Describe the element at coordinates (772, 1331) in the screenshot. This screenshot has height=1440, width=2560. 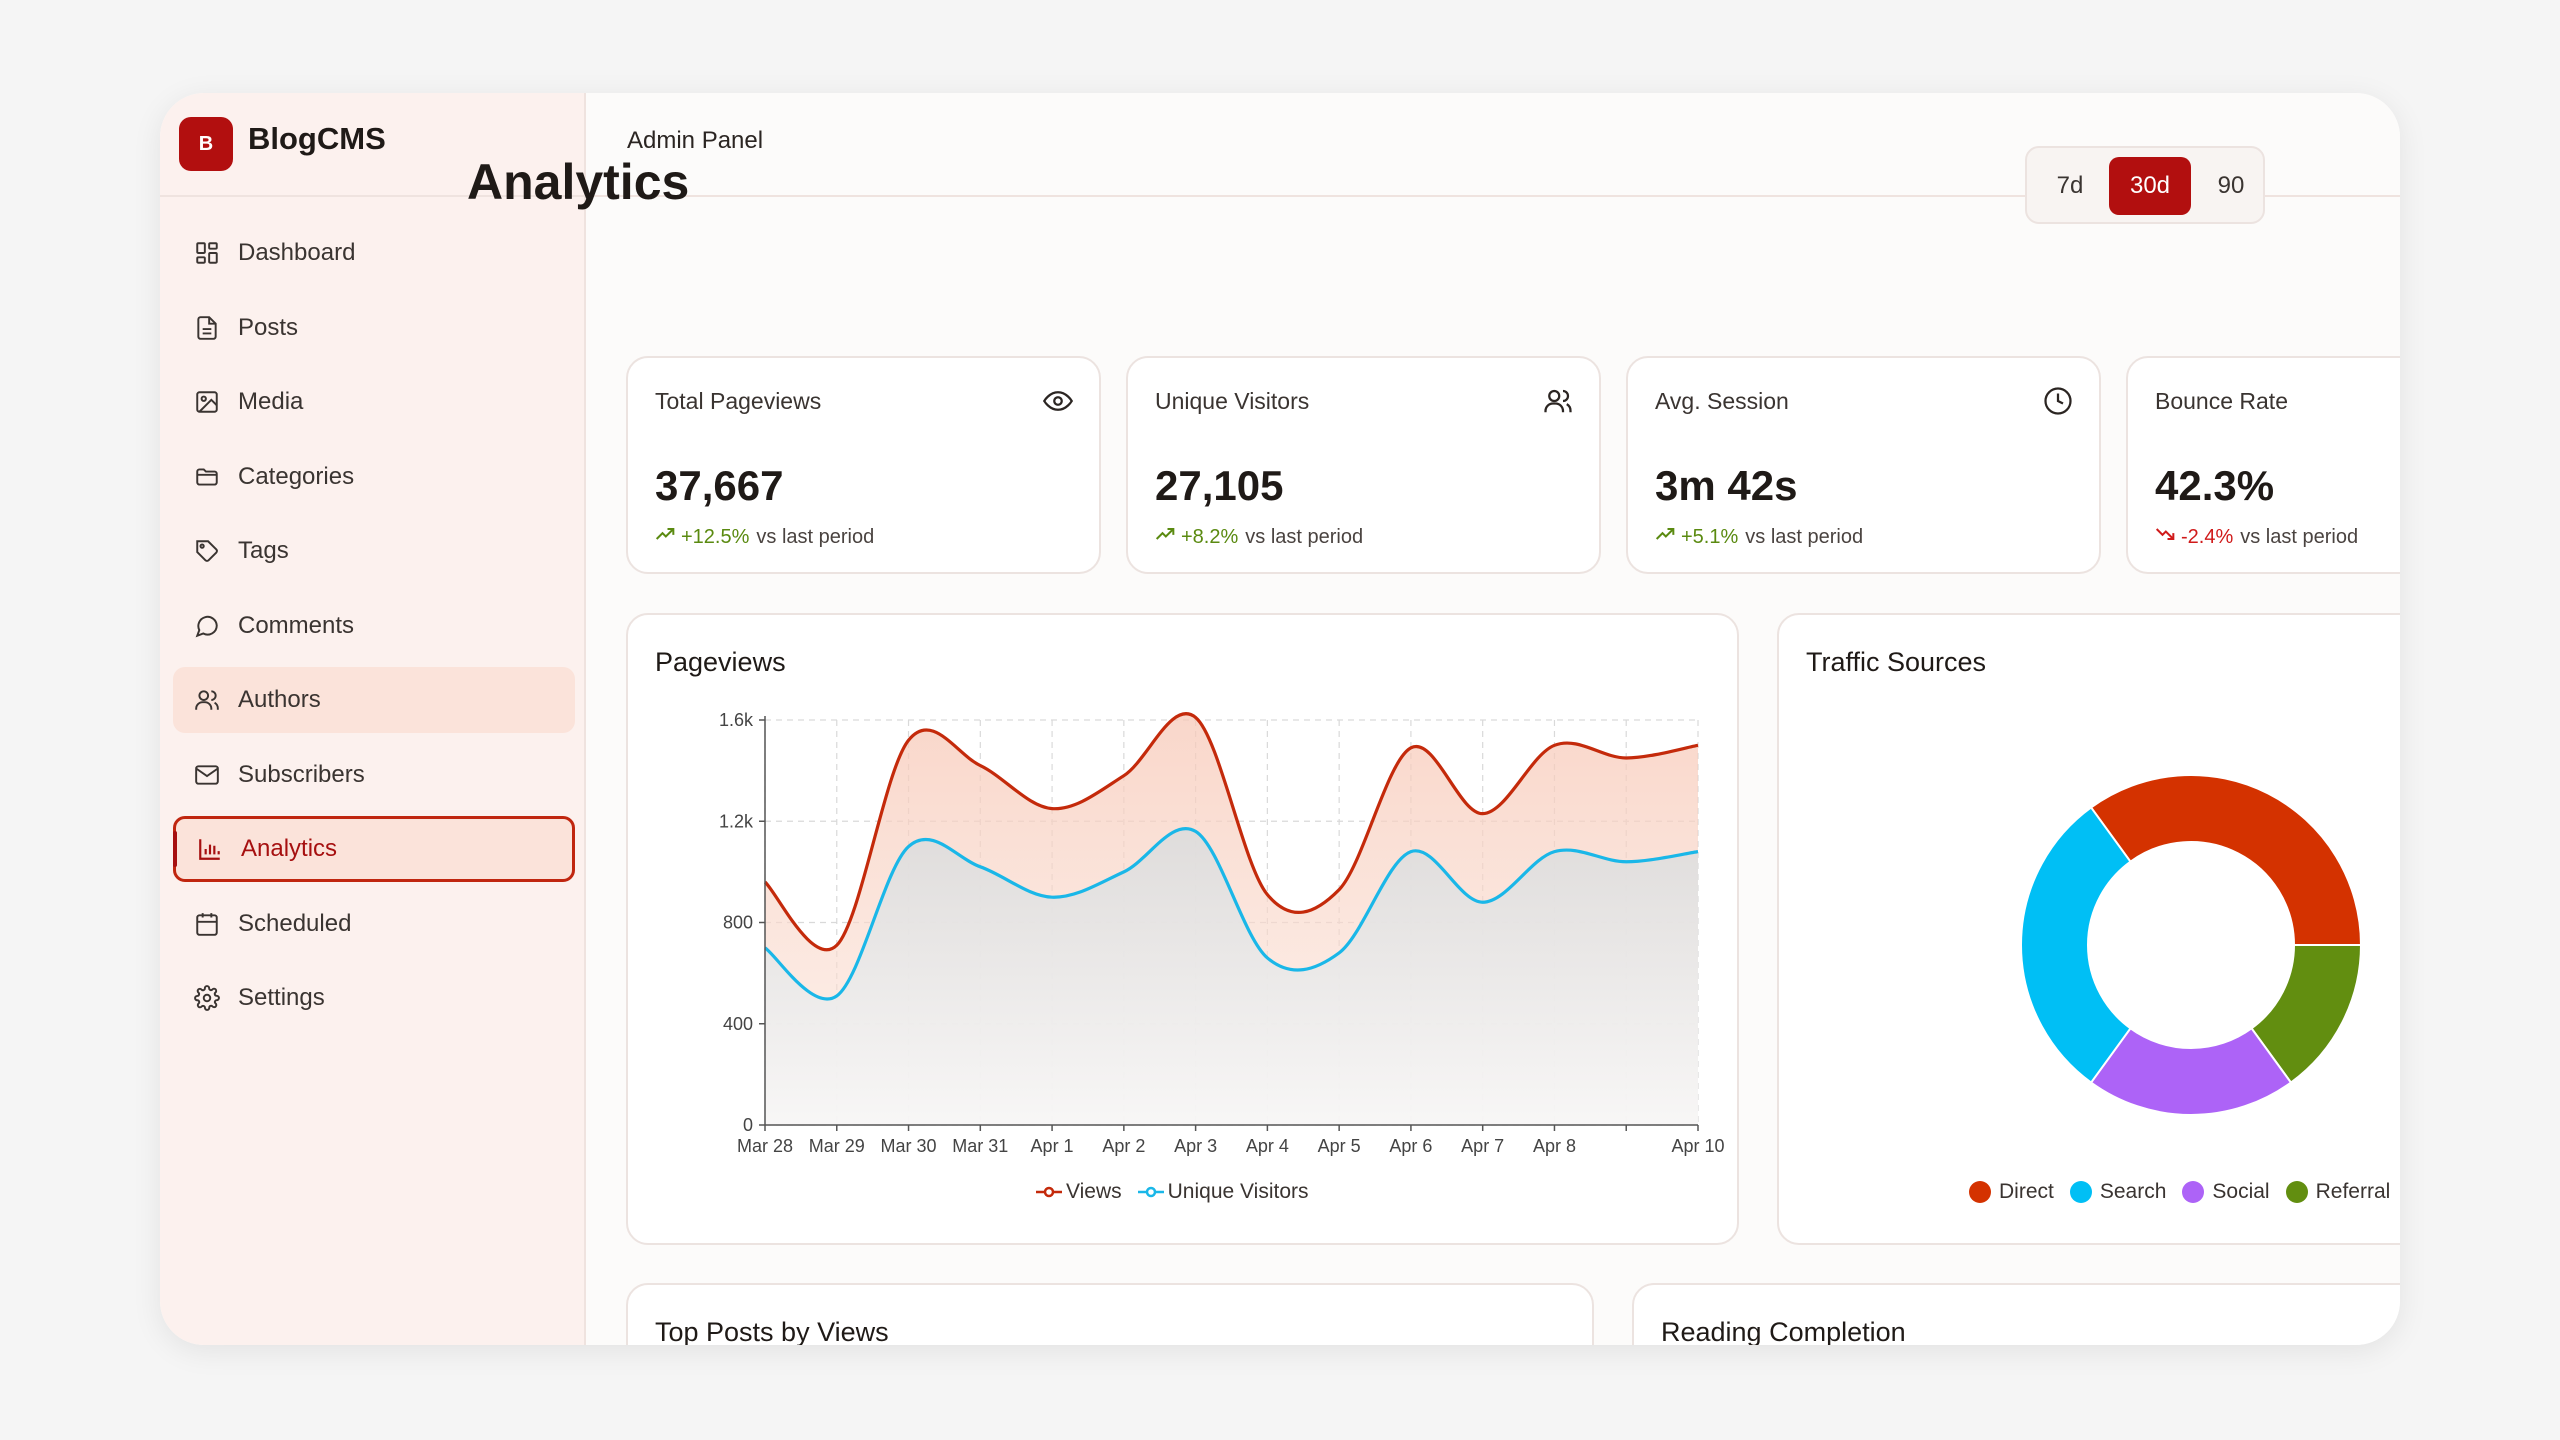
I see `top-posts-title: Top Posts by Views` at that location.